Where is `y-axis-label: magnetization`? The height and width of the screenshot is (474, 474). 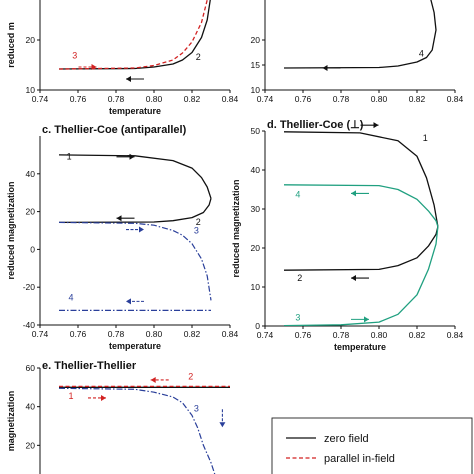
y-axis-label: magnetization is located at coordinates (11, 421).